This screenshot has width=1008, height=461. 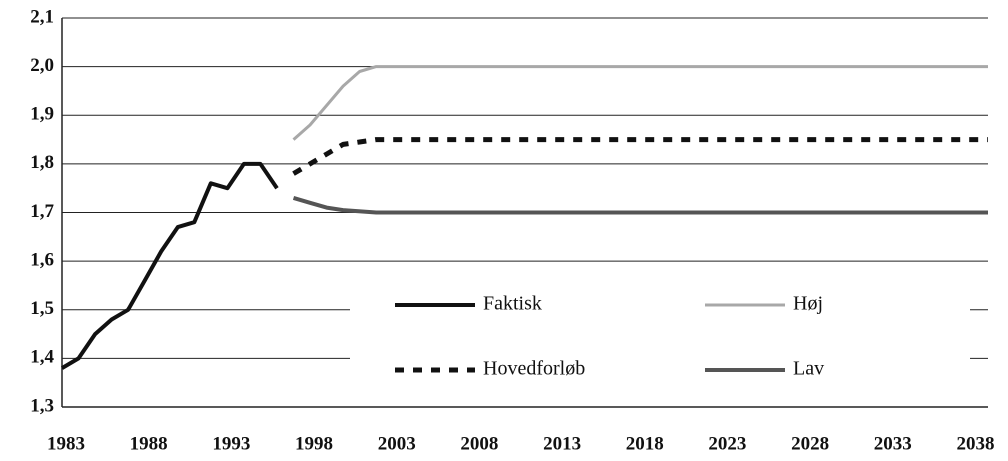 What do you see at coordinates (645, 443) in the screenshot?
I see `x-tick-label: 2018` at bounding box center [645, 443].